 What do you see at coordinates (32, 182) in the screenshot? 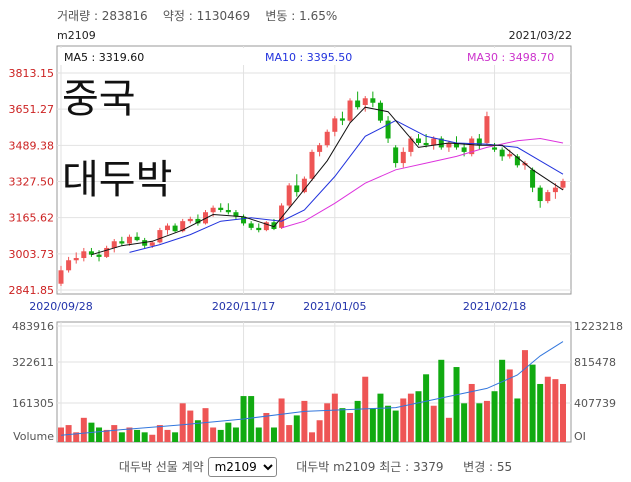
I see `price-tick-label: 3327.50` at bounding box center [32, 182].